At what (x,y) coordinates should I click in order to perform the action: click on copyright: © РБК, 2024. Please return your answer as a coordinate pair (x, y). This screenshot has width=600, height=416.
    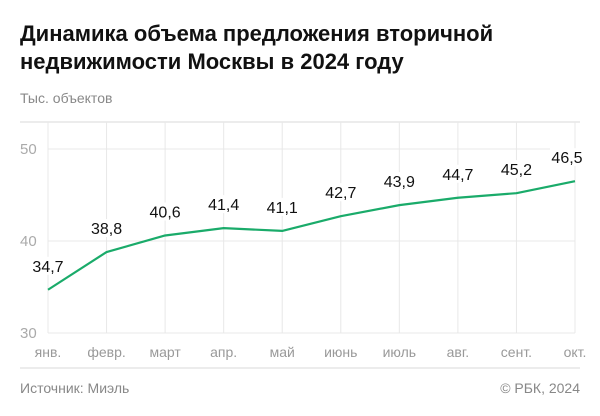
    Looking at the image, I should click on (540, 388).